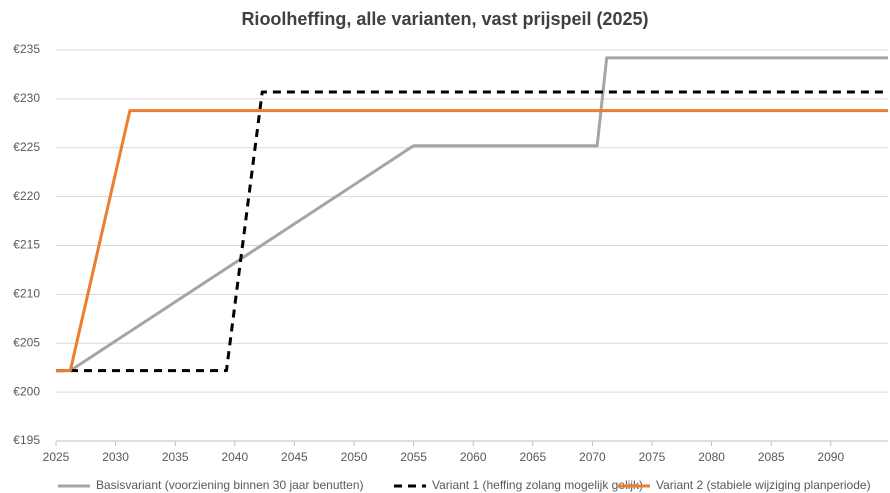 Image resolution: width=890 pixels, height=493 pixels. I want to click on y-tick-label: €220, so click(26, 196).